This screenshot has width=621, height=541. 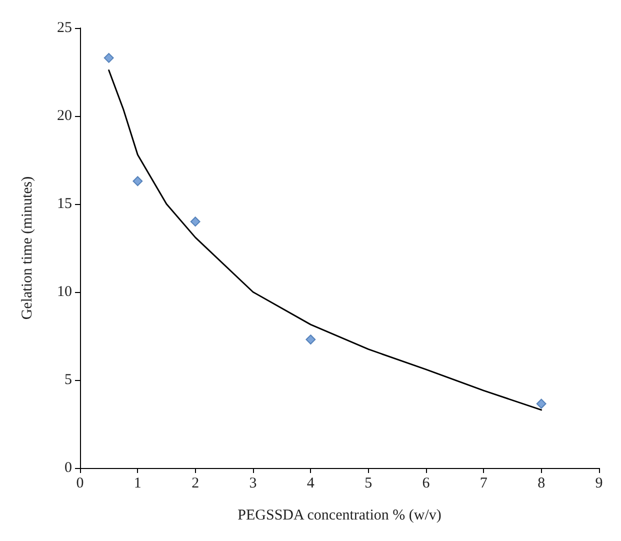 What do you see at coordinates (80, 484) in the screenshot?
I see `x-tick-label: 0` at bounding box center [80, 484].